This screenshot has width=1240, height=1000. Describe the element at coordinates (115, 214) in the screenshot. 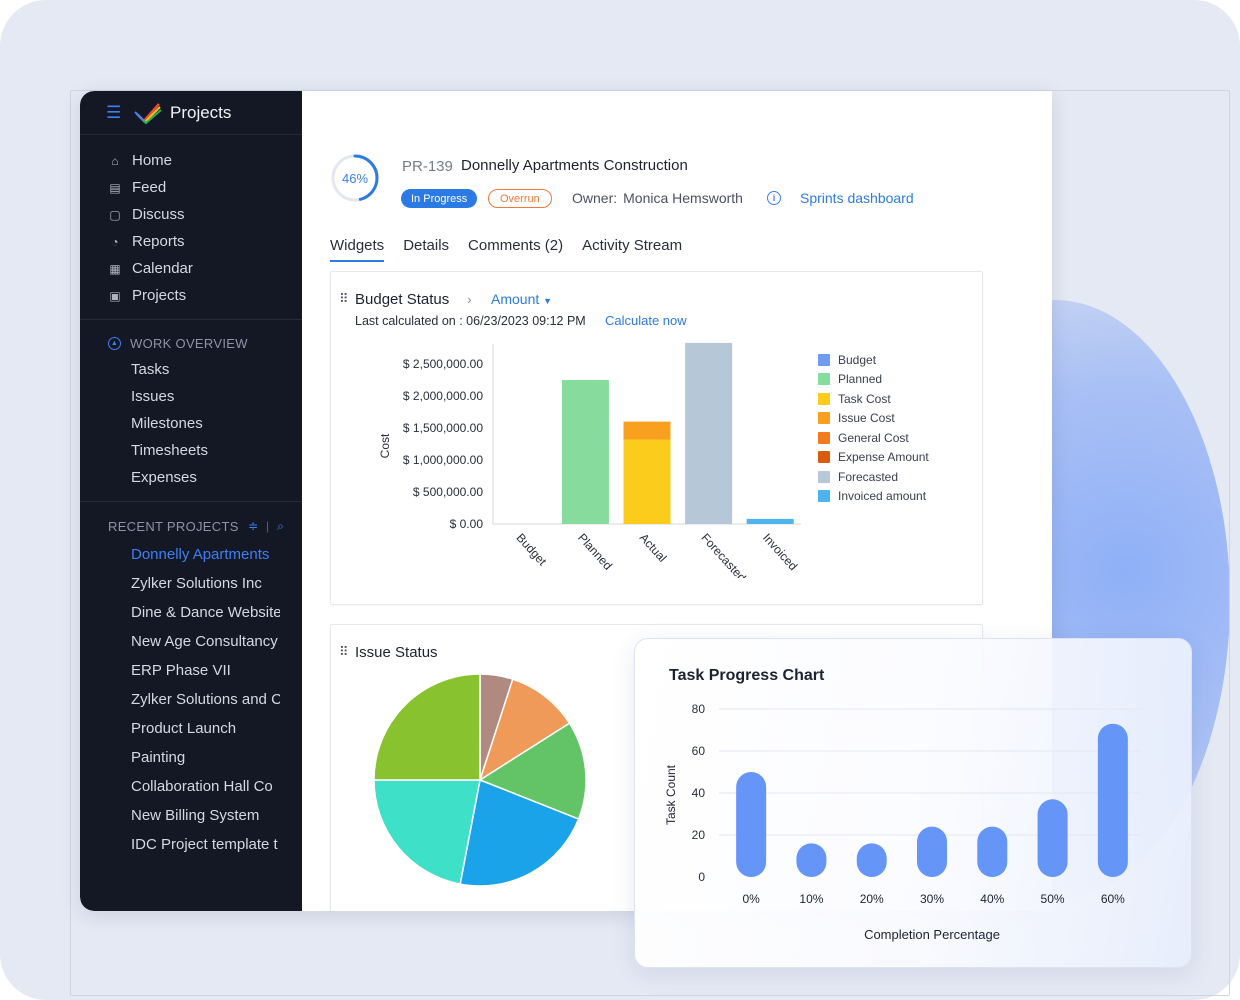

I see `discuss-icon: ▢` at that location.